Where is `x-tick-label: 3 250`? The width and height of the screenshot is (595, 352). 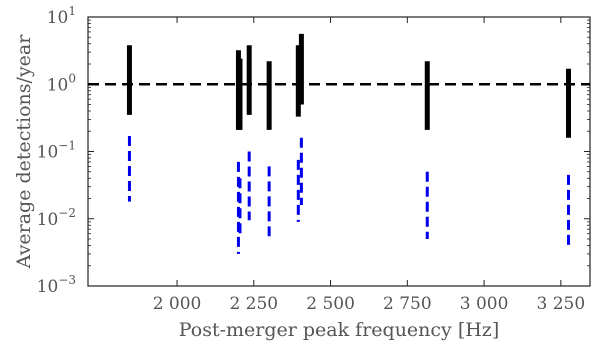 x-tick-label: 3 250 is located at coordinates (560, 304).